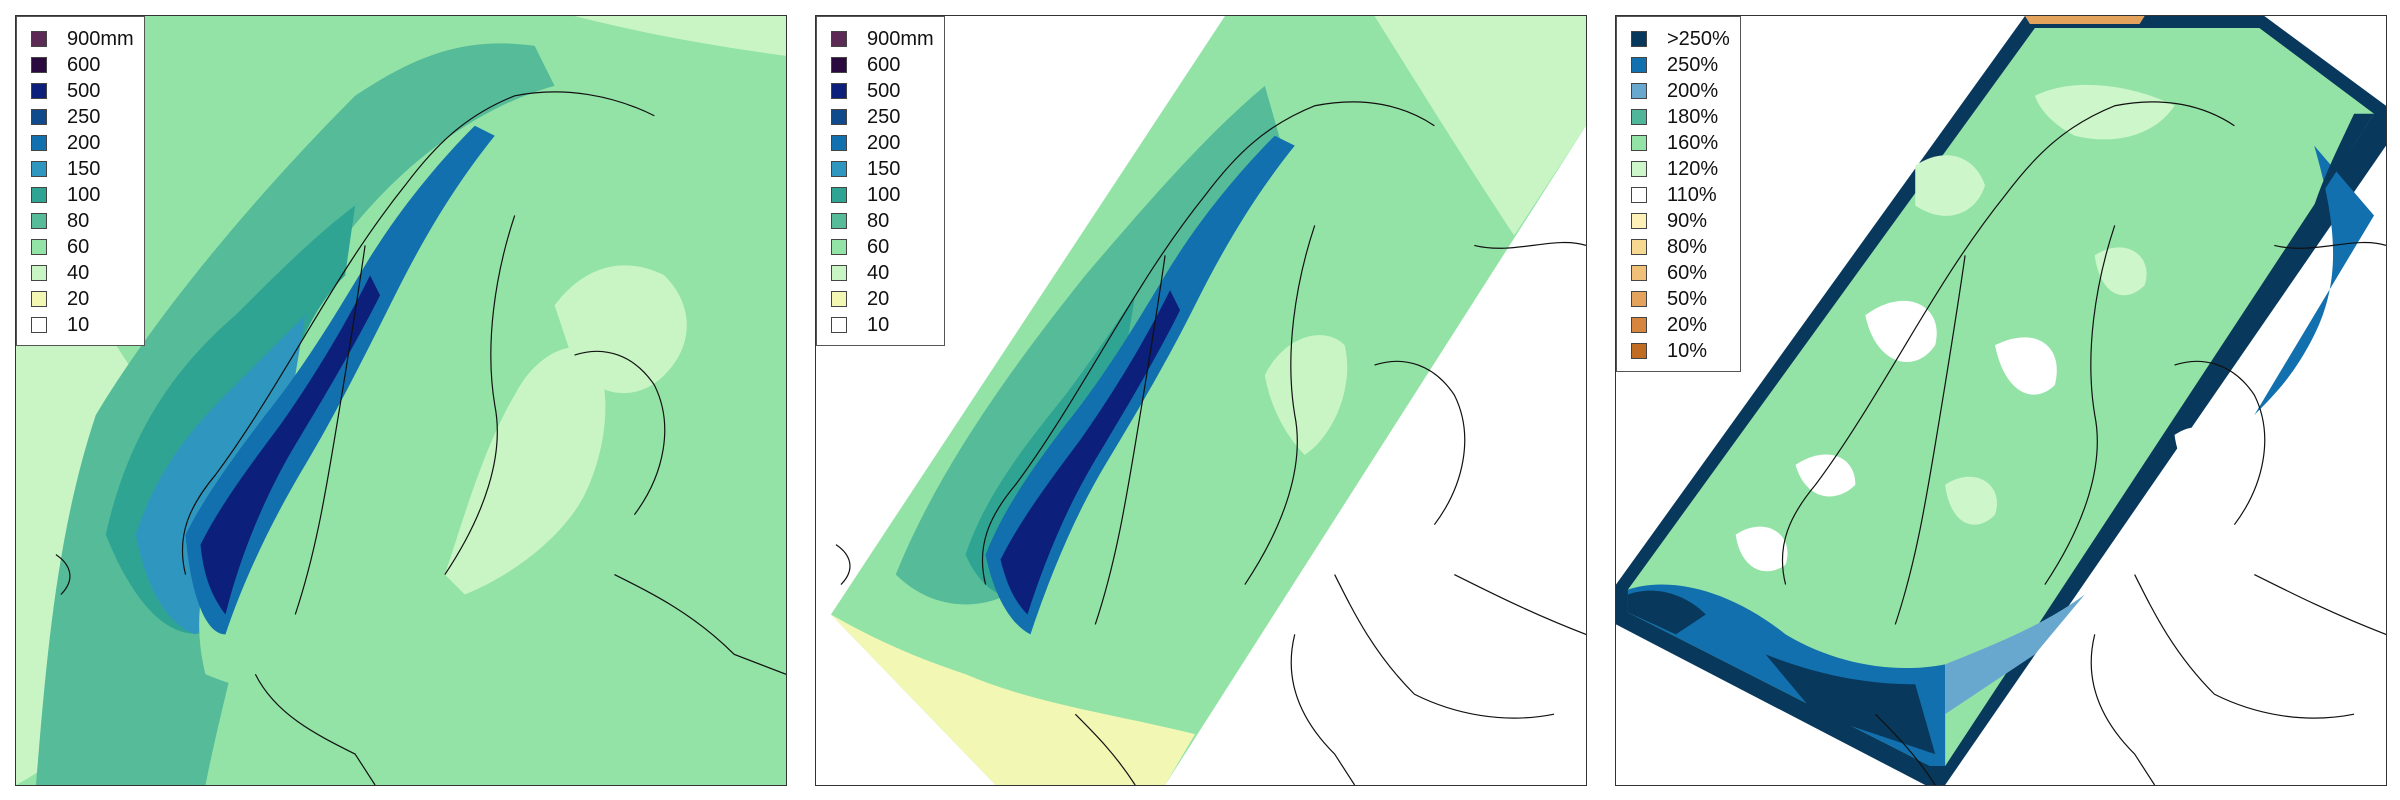 The image size is (2400, 800). Describe the element at coordinates (1693, 142) in the screenshot. I see `legend-label: 160%` at that location.